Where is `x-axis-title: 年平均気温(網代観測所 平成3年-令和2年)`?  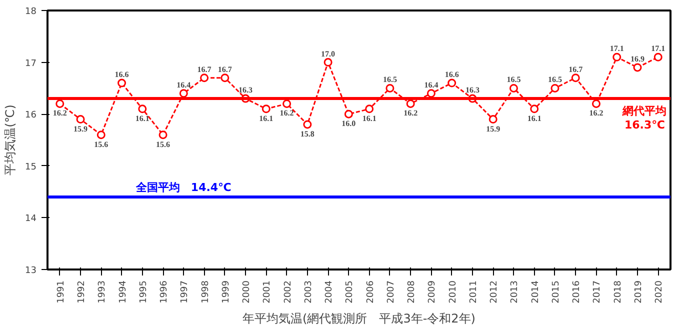 x-axis-title: 年平均気温(網代観測所 平成3年-令和2年) is located at coordinates (359, 318).